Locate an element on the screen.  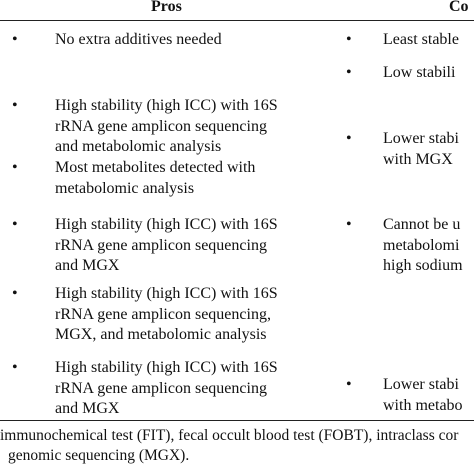
header-pros: Pros is located at coordinates (166, 7).